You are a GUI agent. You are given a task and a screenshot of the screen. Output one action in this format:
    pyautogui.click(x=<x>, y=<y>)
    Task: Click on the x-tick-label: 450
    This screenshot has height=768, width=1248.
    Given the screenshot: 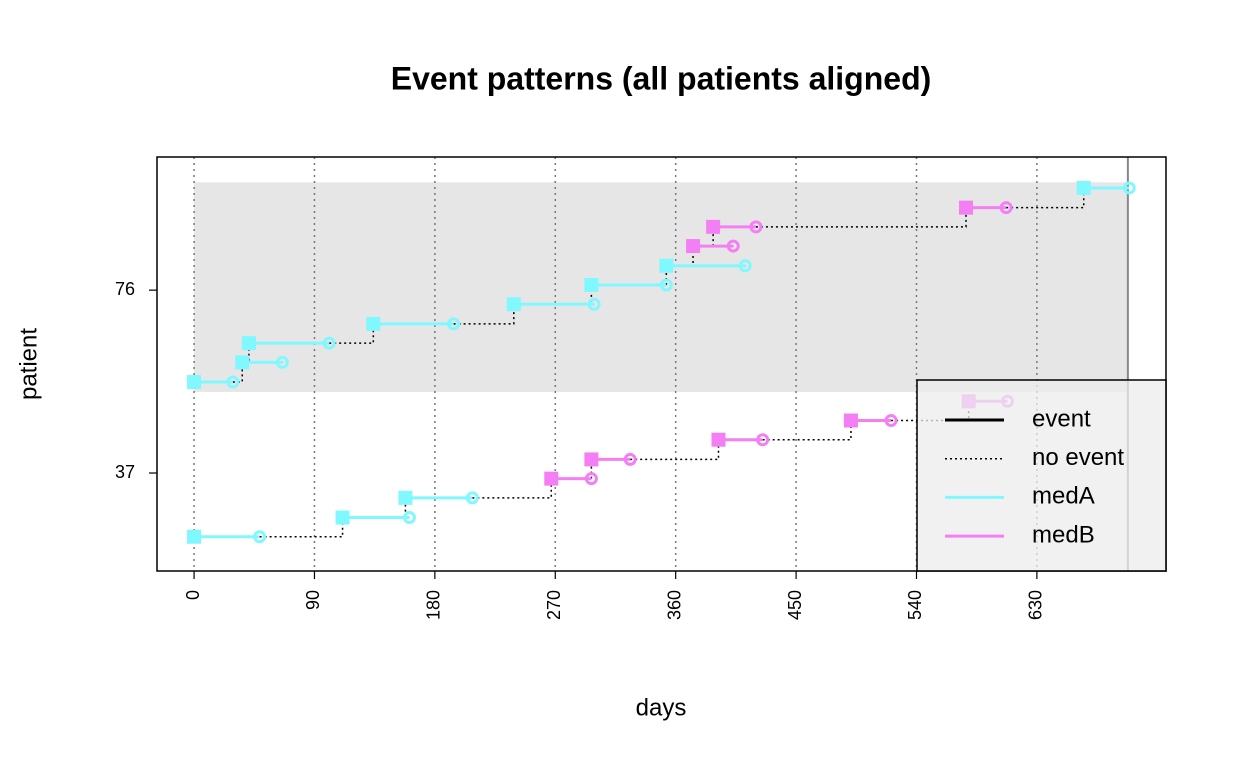 What is the action you would take?
    pyautogui.click(x=795, y=605)
    